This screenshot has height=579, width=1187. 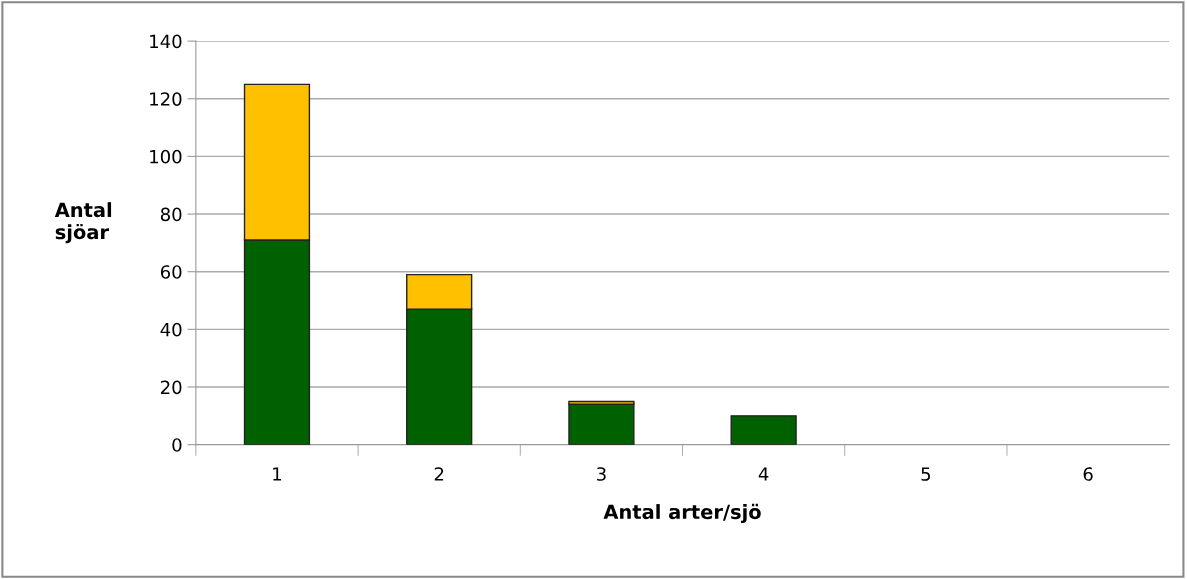 I want to click on x-tick-label: 6, so click(x=1088, y=474).